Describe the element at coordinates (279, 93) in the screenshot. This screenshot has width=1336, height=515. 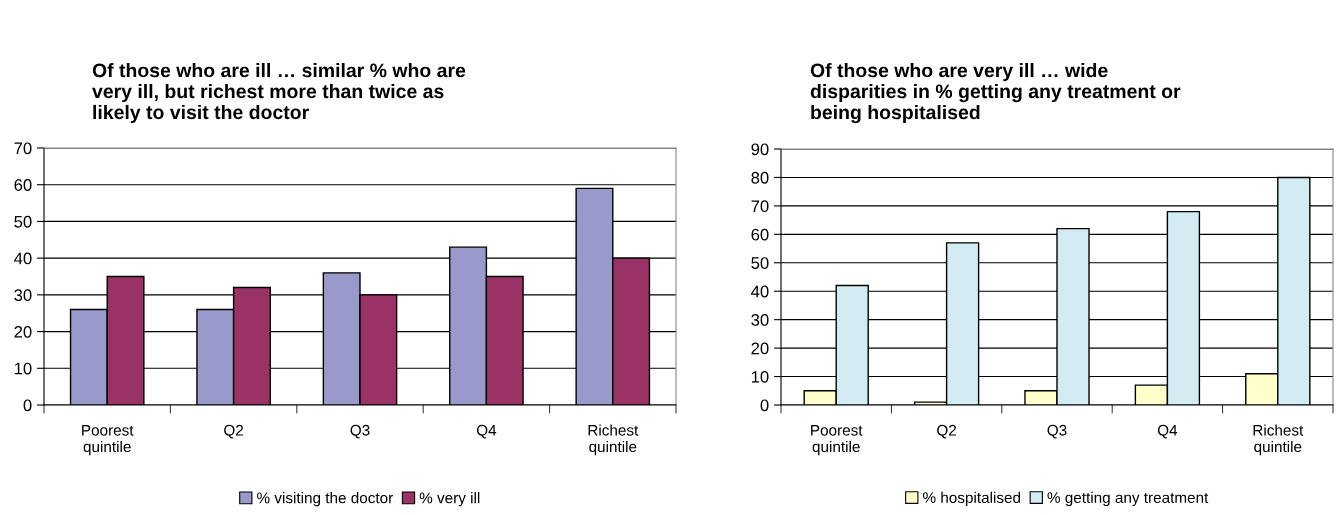
I see `chart-title: Of those who are ill … similar % who are very ill, but richest more than twice as likely to visit the doctor` at that location.